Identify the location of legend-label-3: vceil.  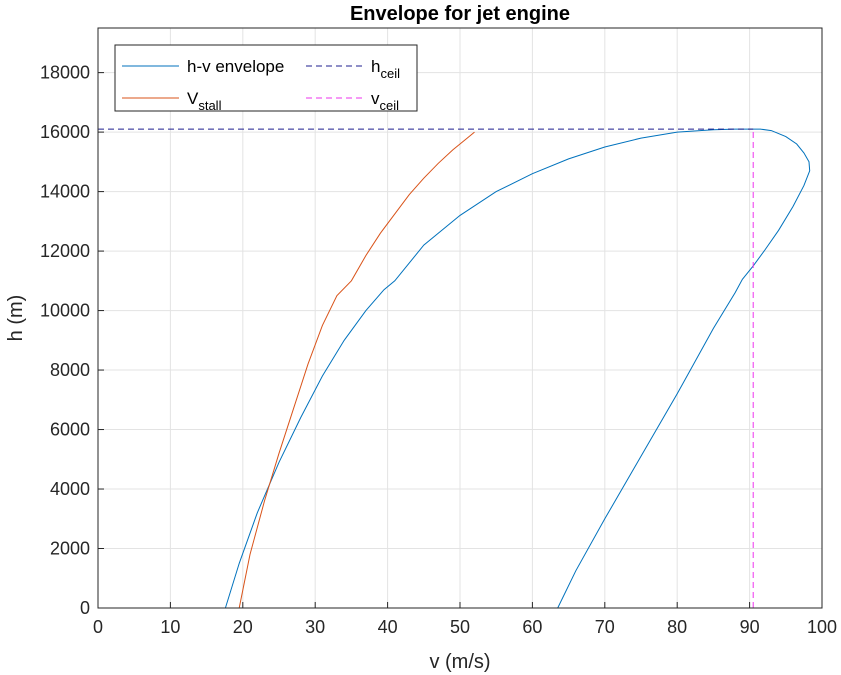
(385, 101).